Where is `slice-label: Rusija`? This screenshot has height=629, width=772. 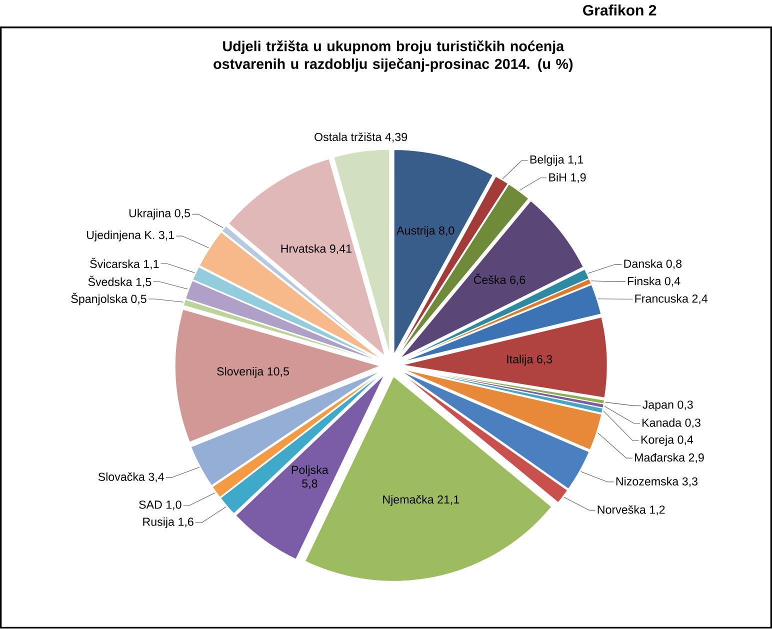 slice-label: Rusija is located at coordinates (158, 523).